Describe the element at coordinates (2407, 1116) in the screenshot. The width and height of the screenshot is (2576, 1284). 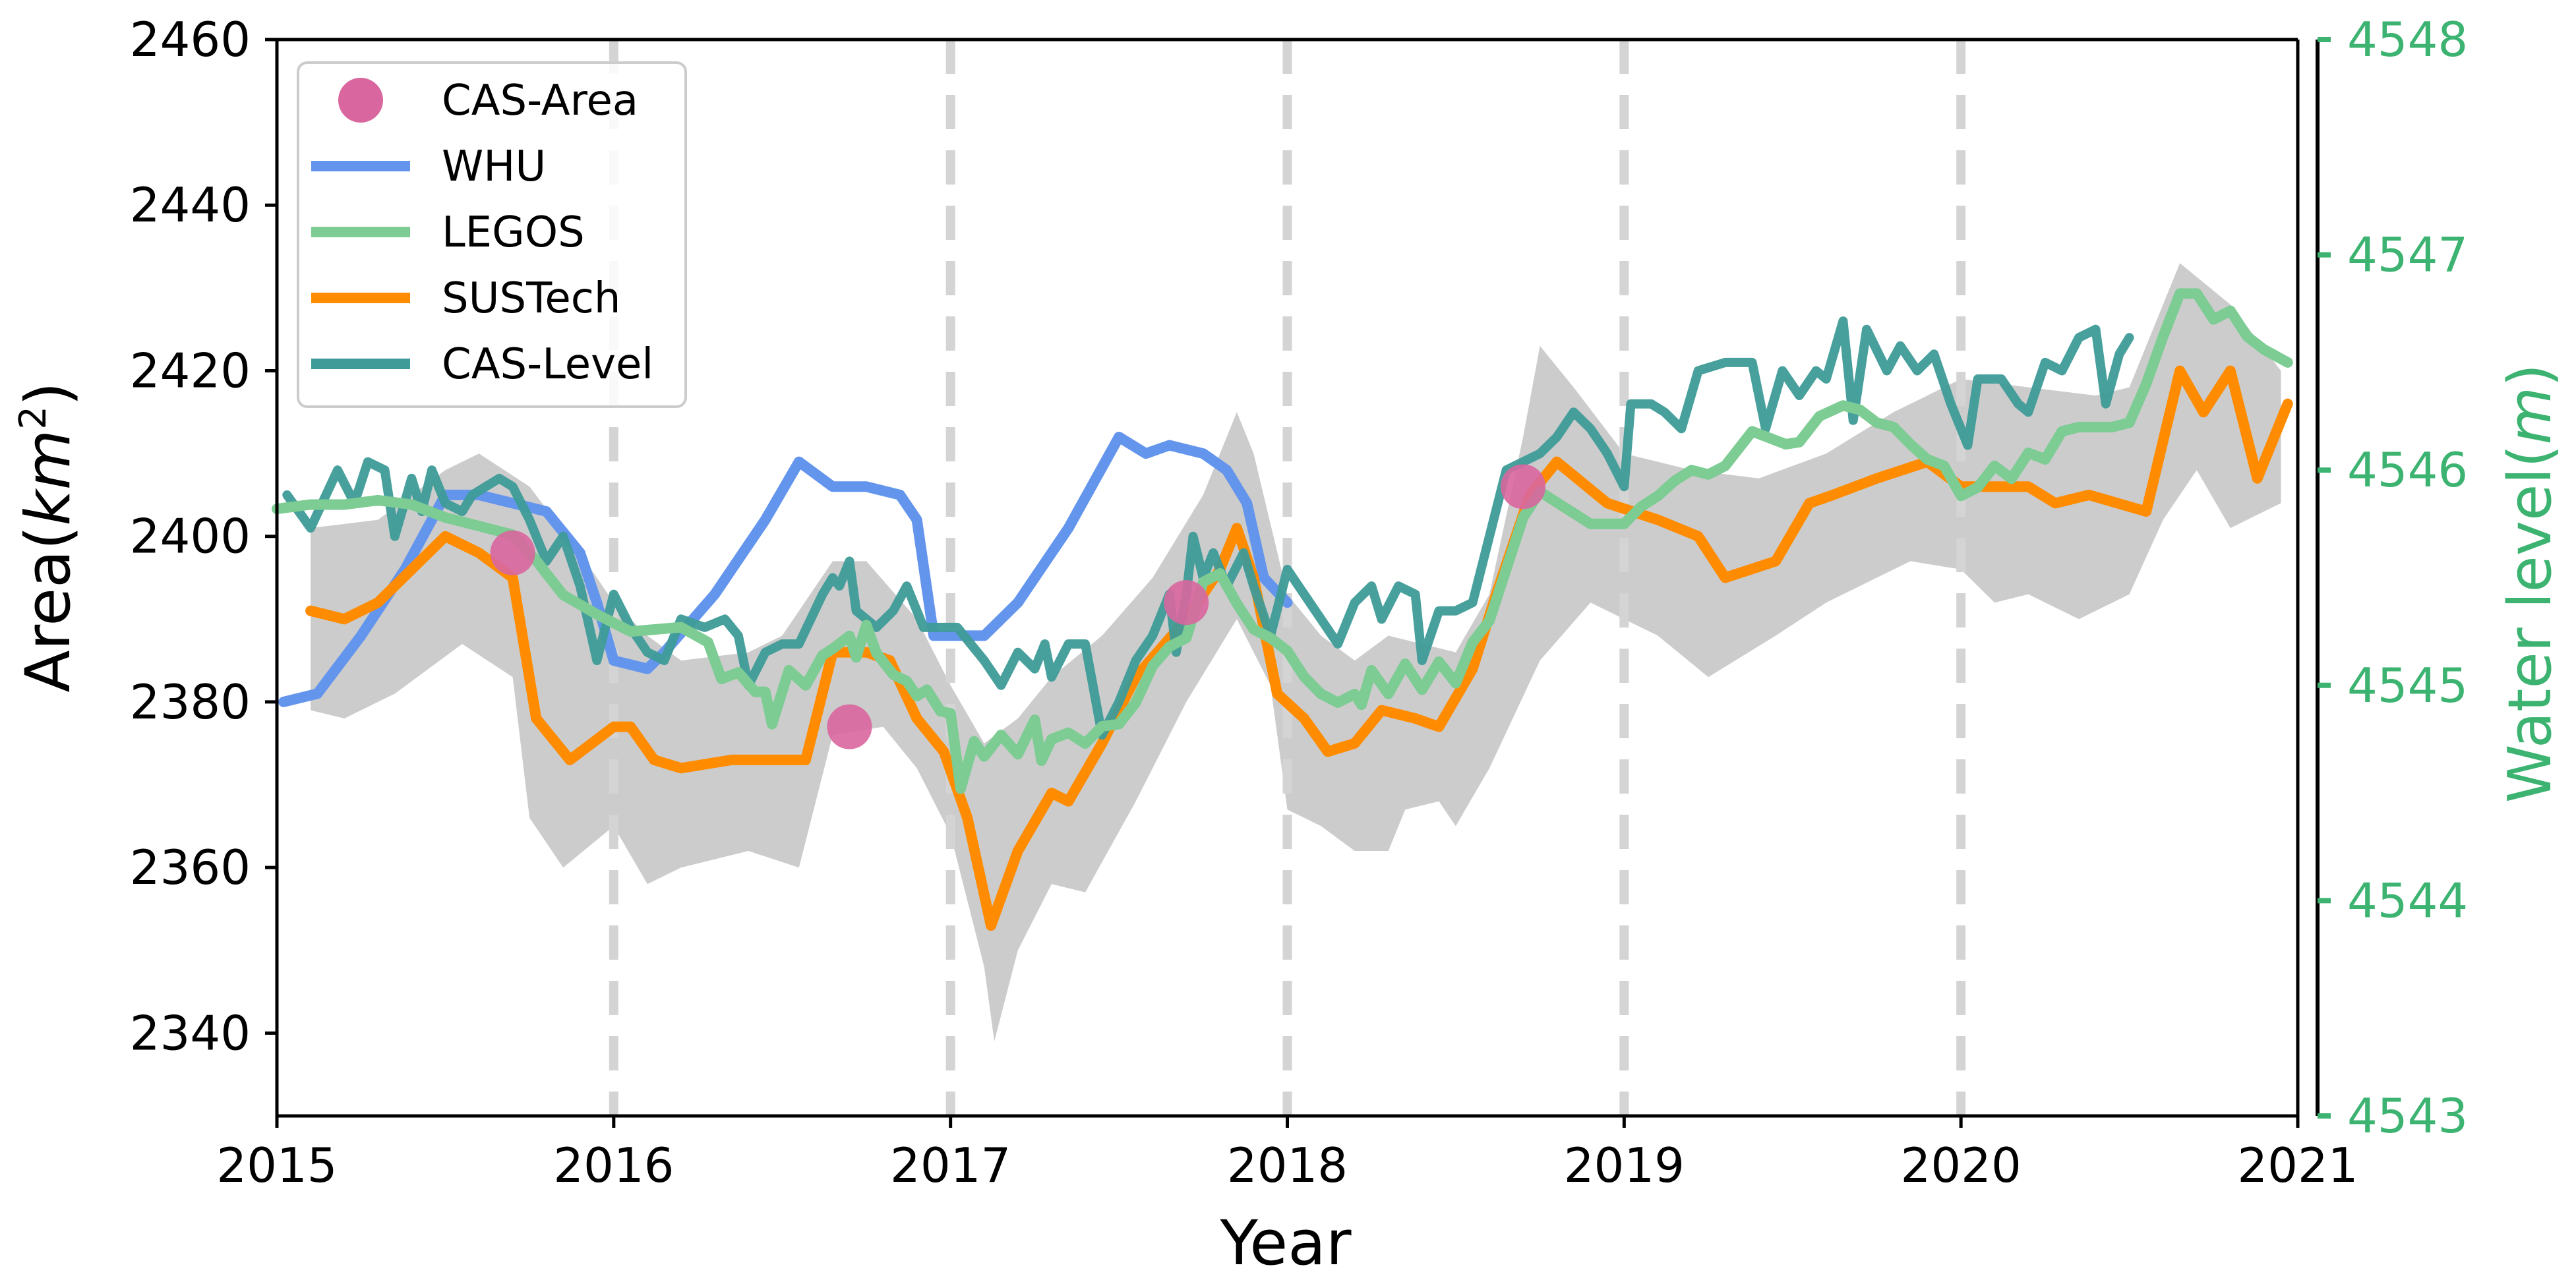
I see `y2-tick-label: 4543` at that location.